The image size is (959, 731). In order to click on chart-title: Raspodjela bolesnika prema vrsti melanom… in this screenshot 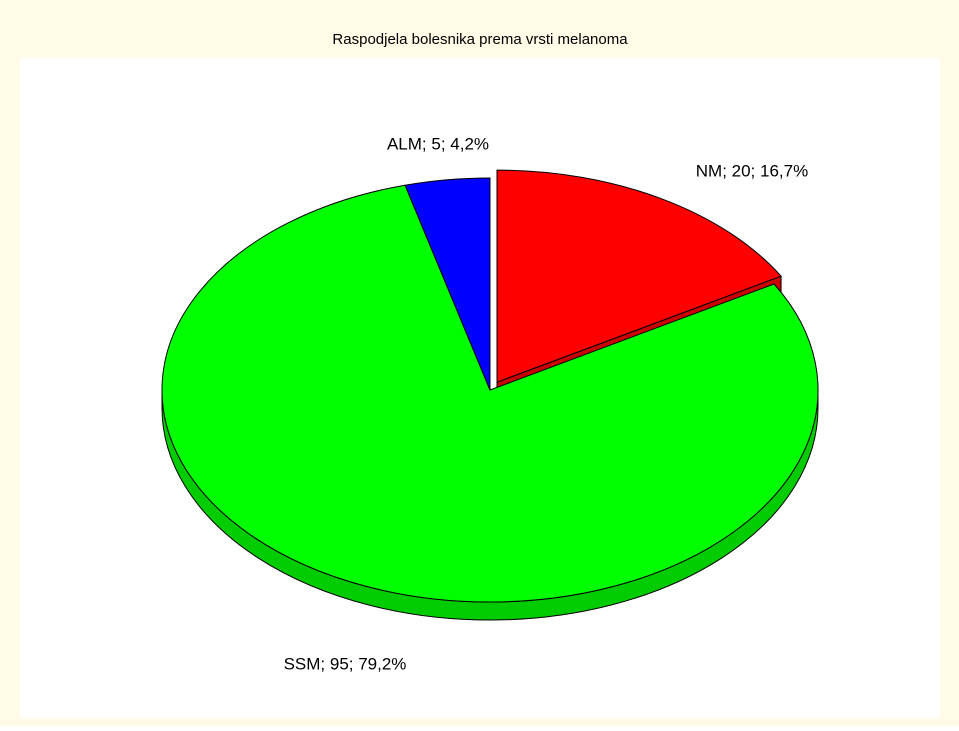, I will do `click(480, 39)`.